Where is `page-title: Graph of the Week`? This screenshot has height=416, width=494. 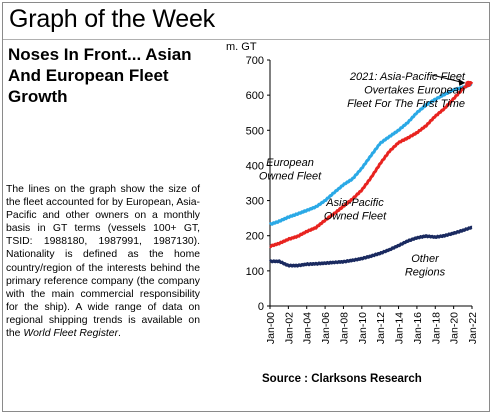
page-title: Graph of the Week is located at coordinates (112, 19).